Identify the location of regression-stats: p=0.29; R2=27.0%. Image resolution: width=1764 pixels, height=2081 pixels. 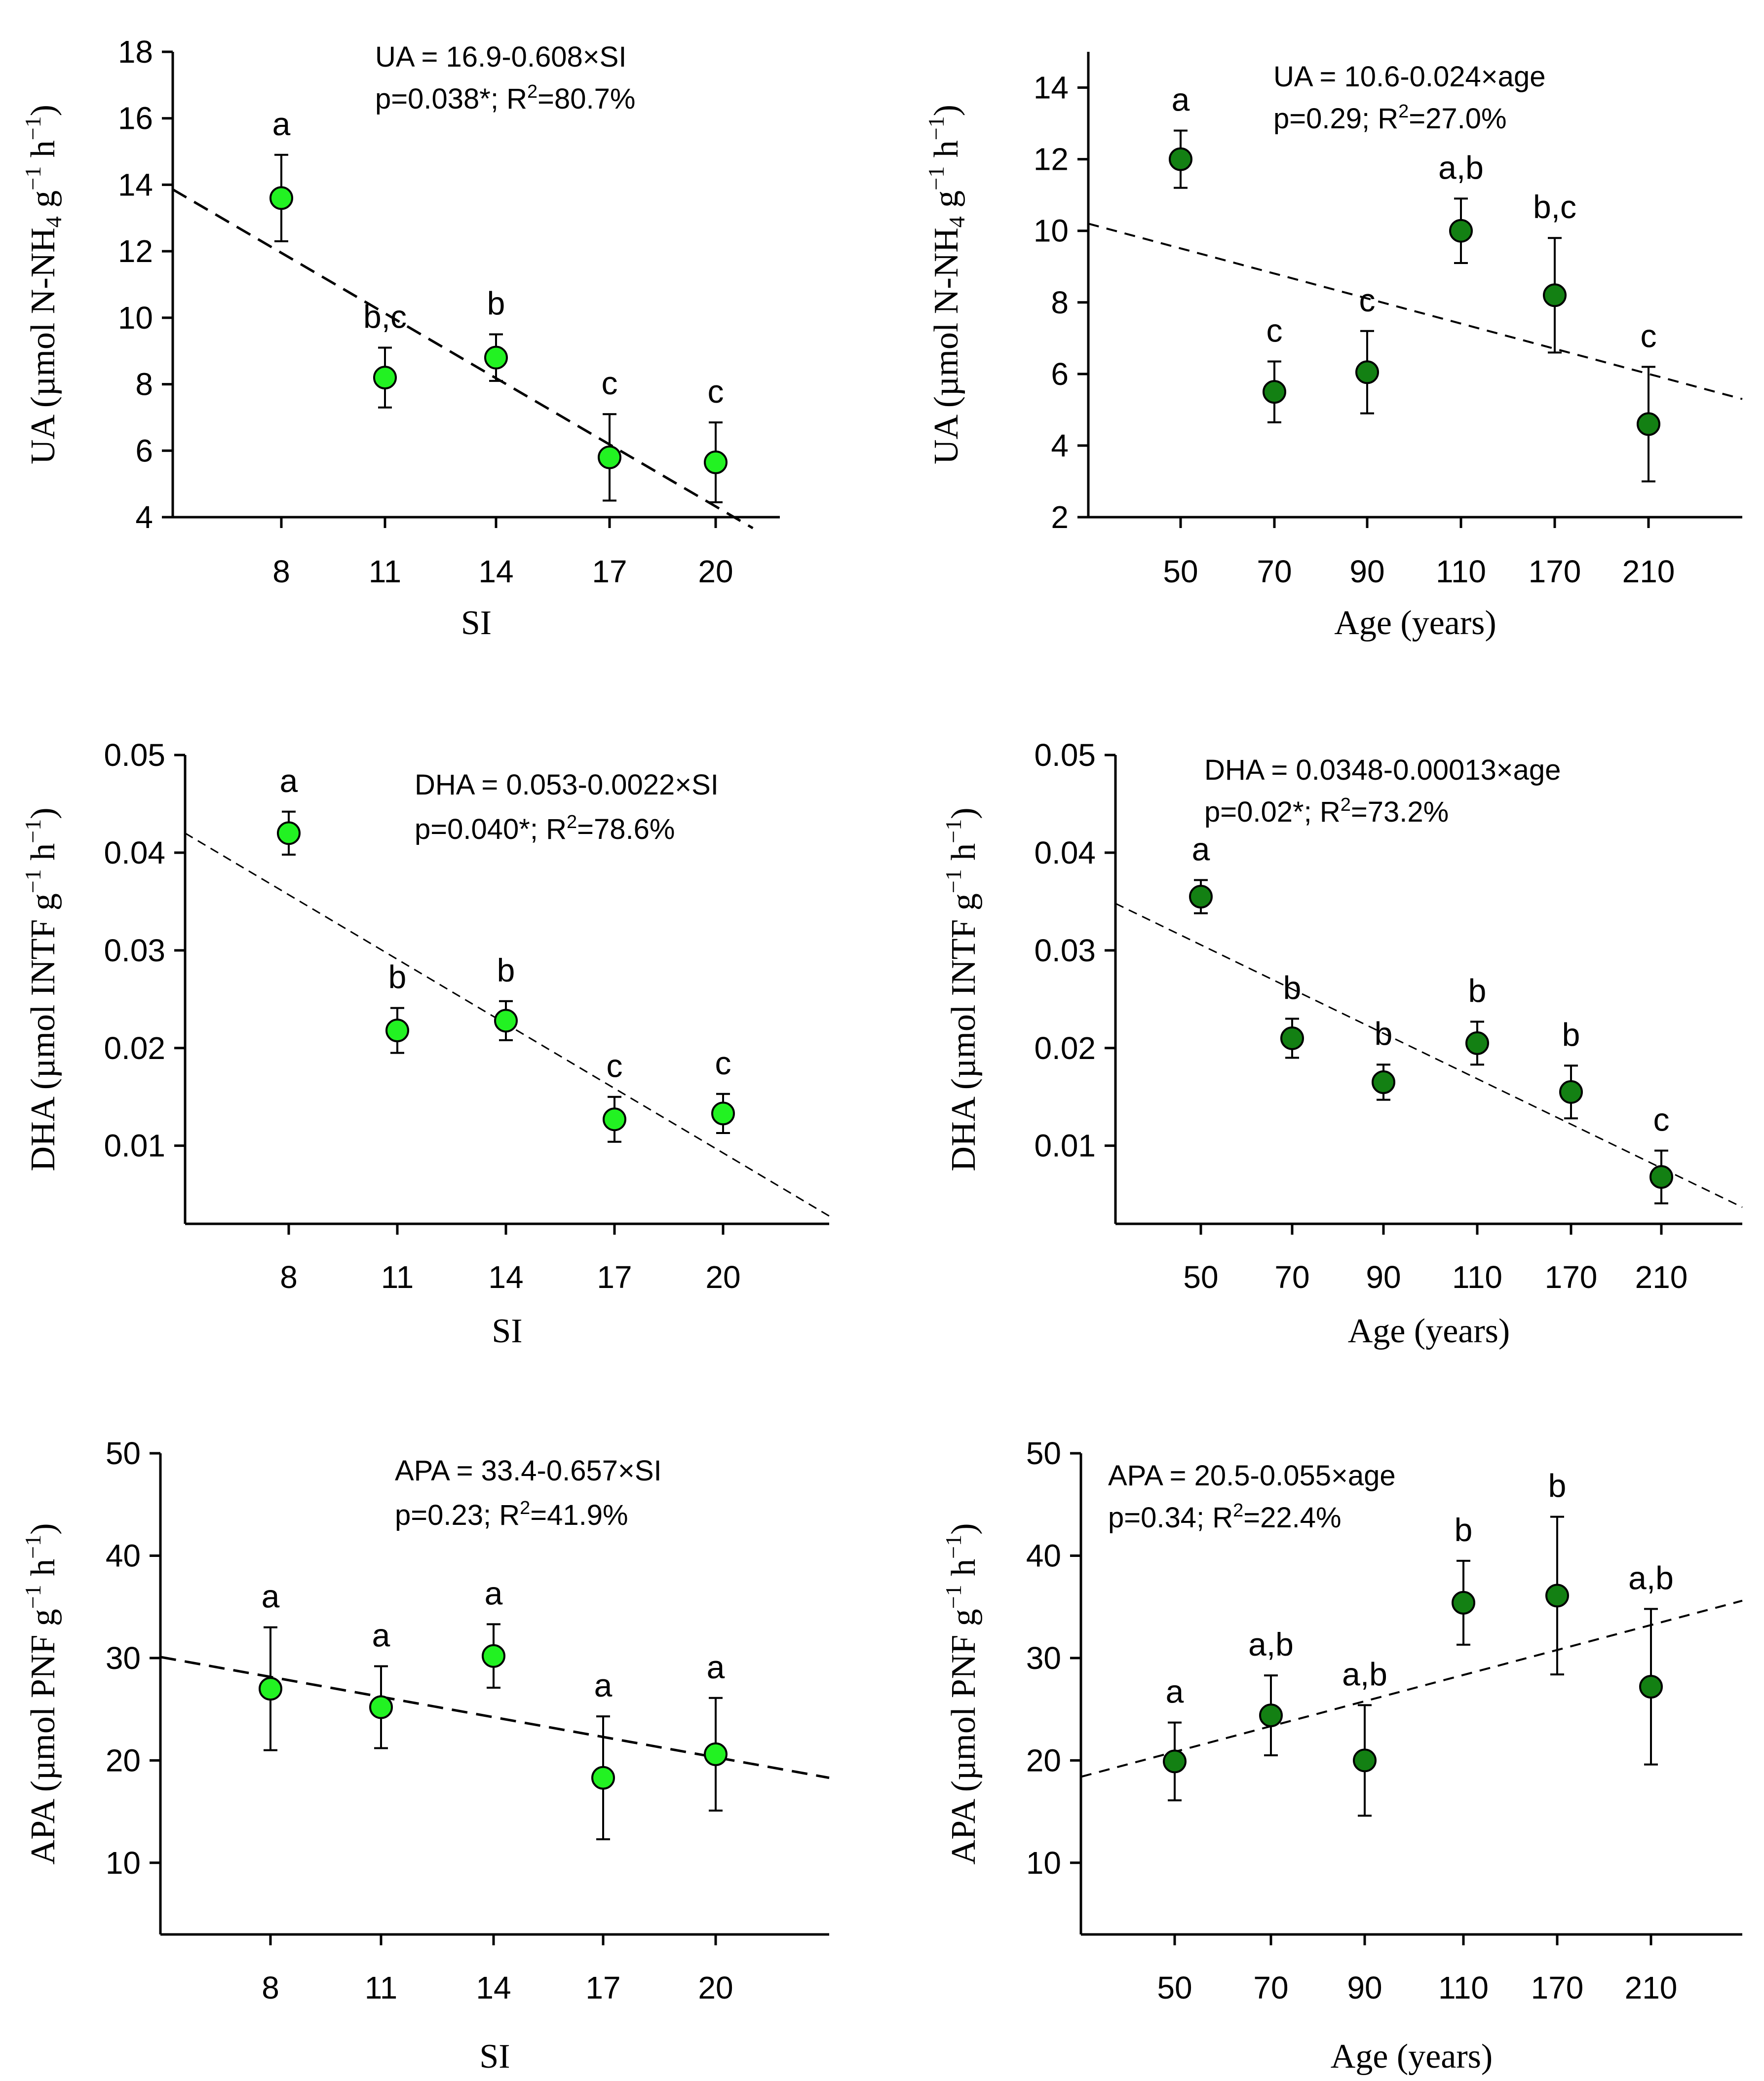
(1390, 118).